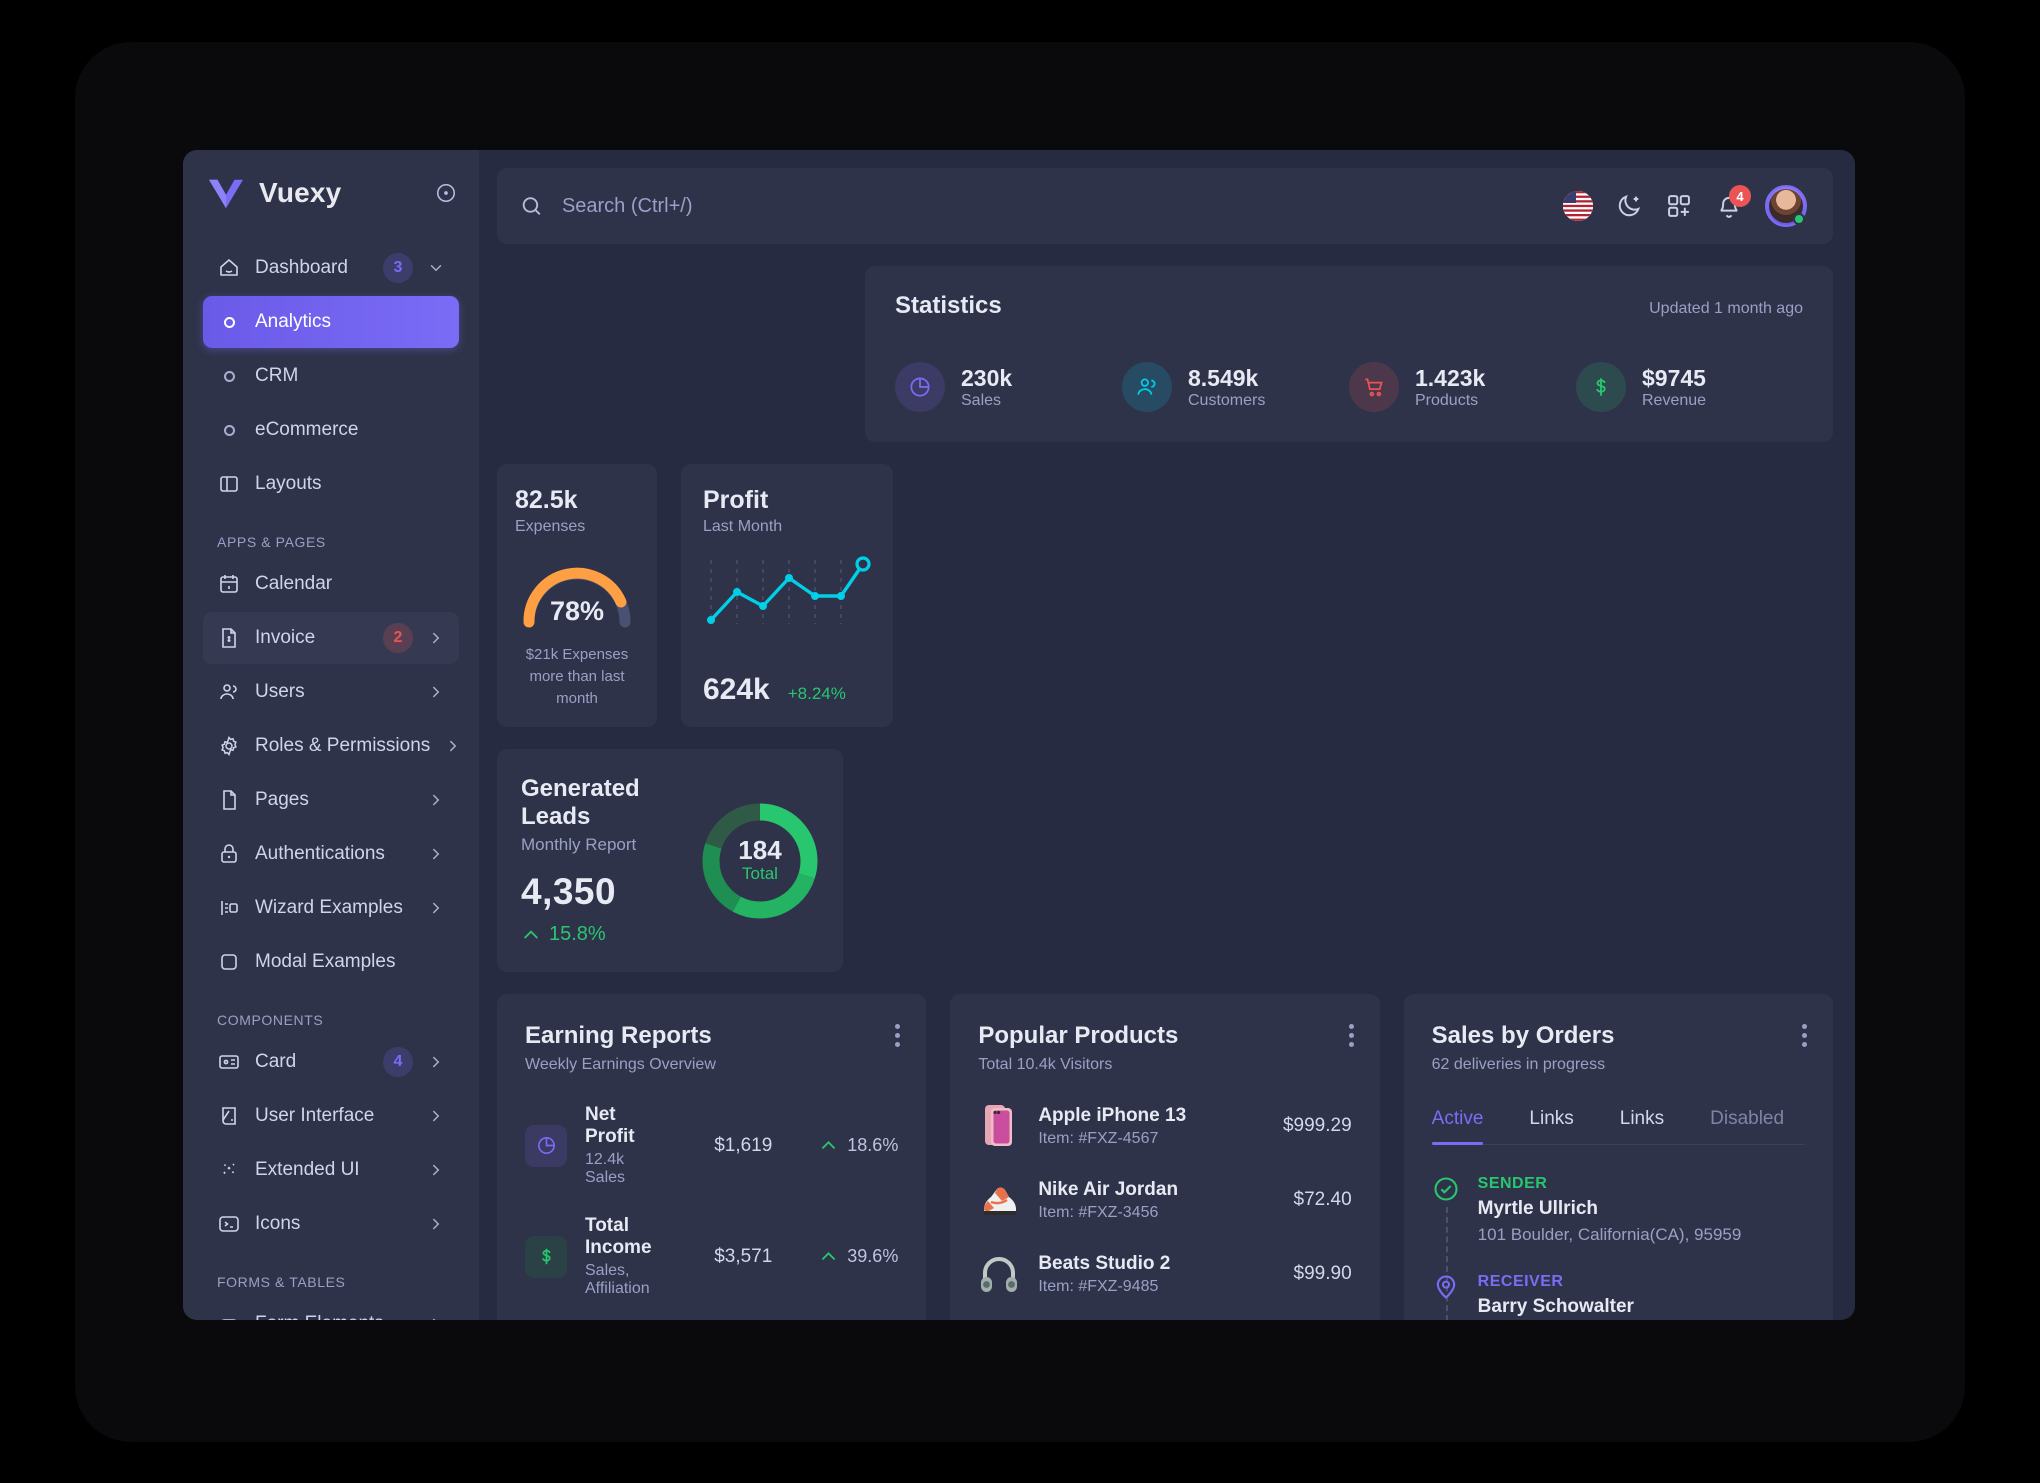 This screenshot has height=1483, width=2040. I want to click on sidebar-section-forms-tables: FORMS & TABLES, so click(281, 1282).